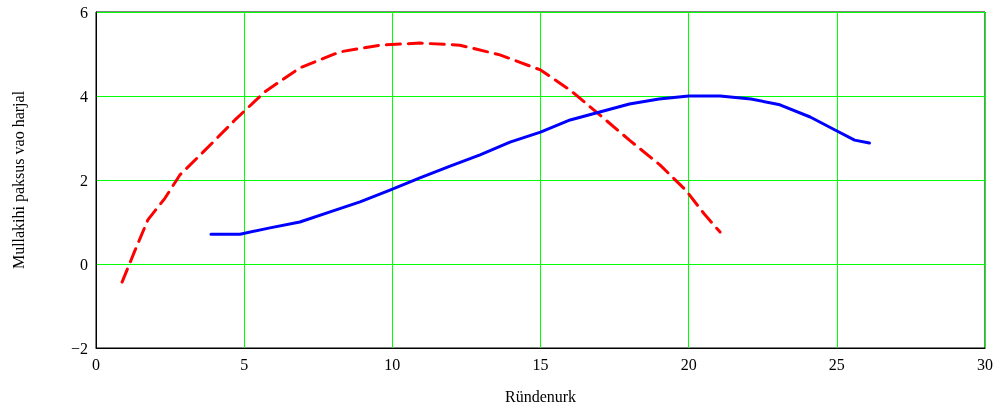 The height and width of the screenshot is (414, 1003). Describe the element at coordinates (96, 364) in the screenshot. I see `x-tick-label: 0` at that location.